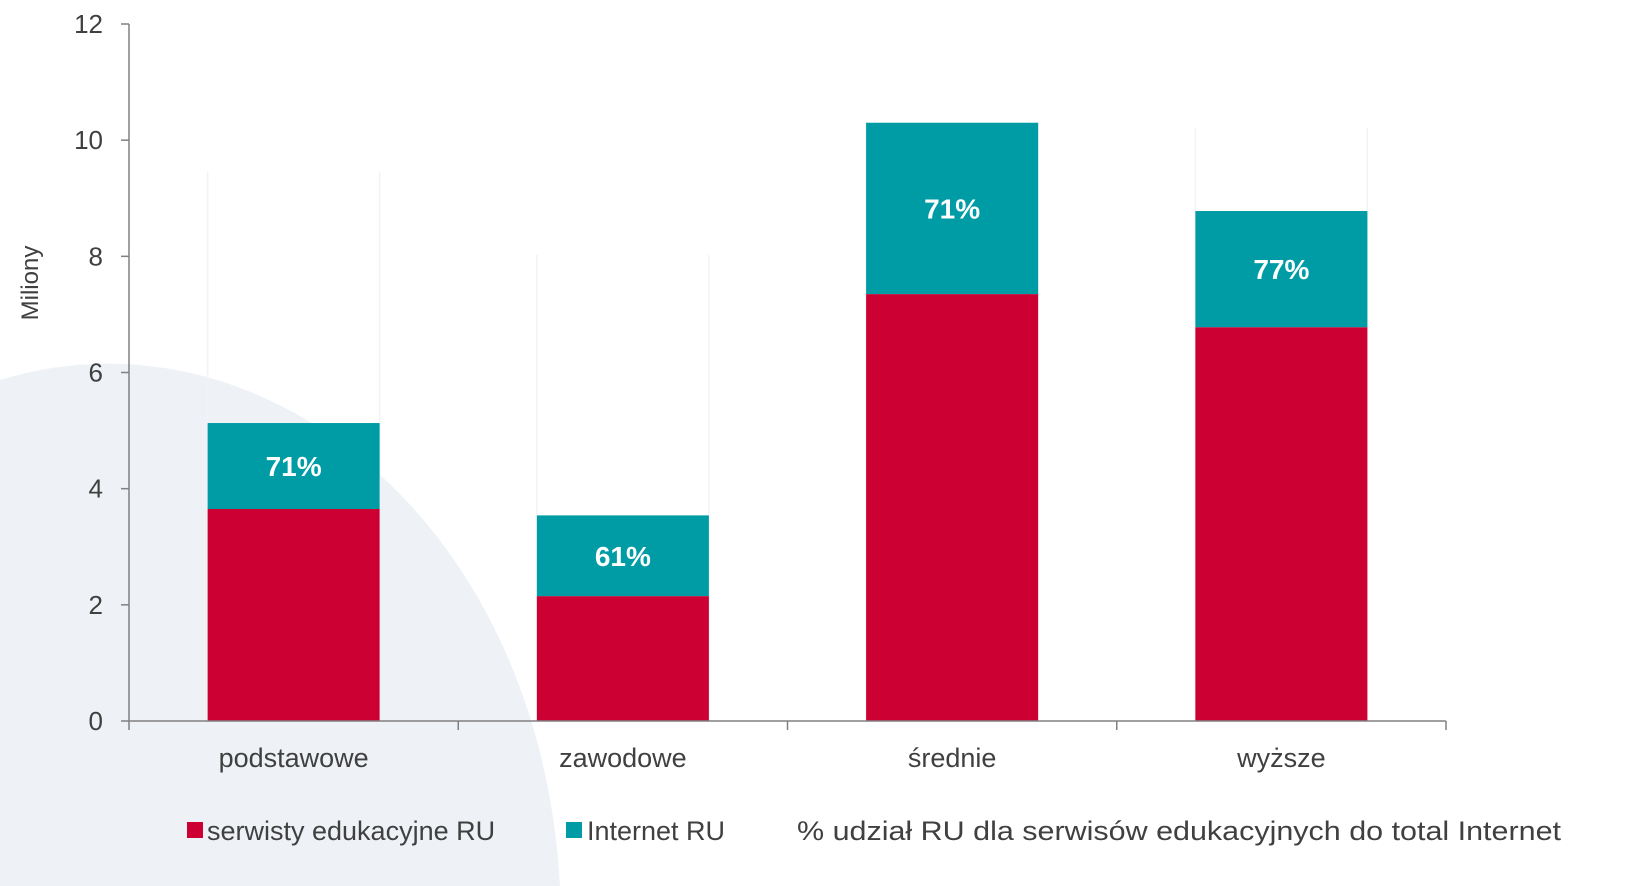 This screenshot has height=886, width=1641. I want to click on x-tick-label: podstawowe, so click(294, 758).